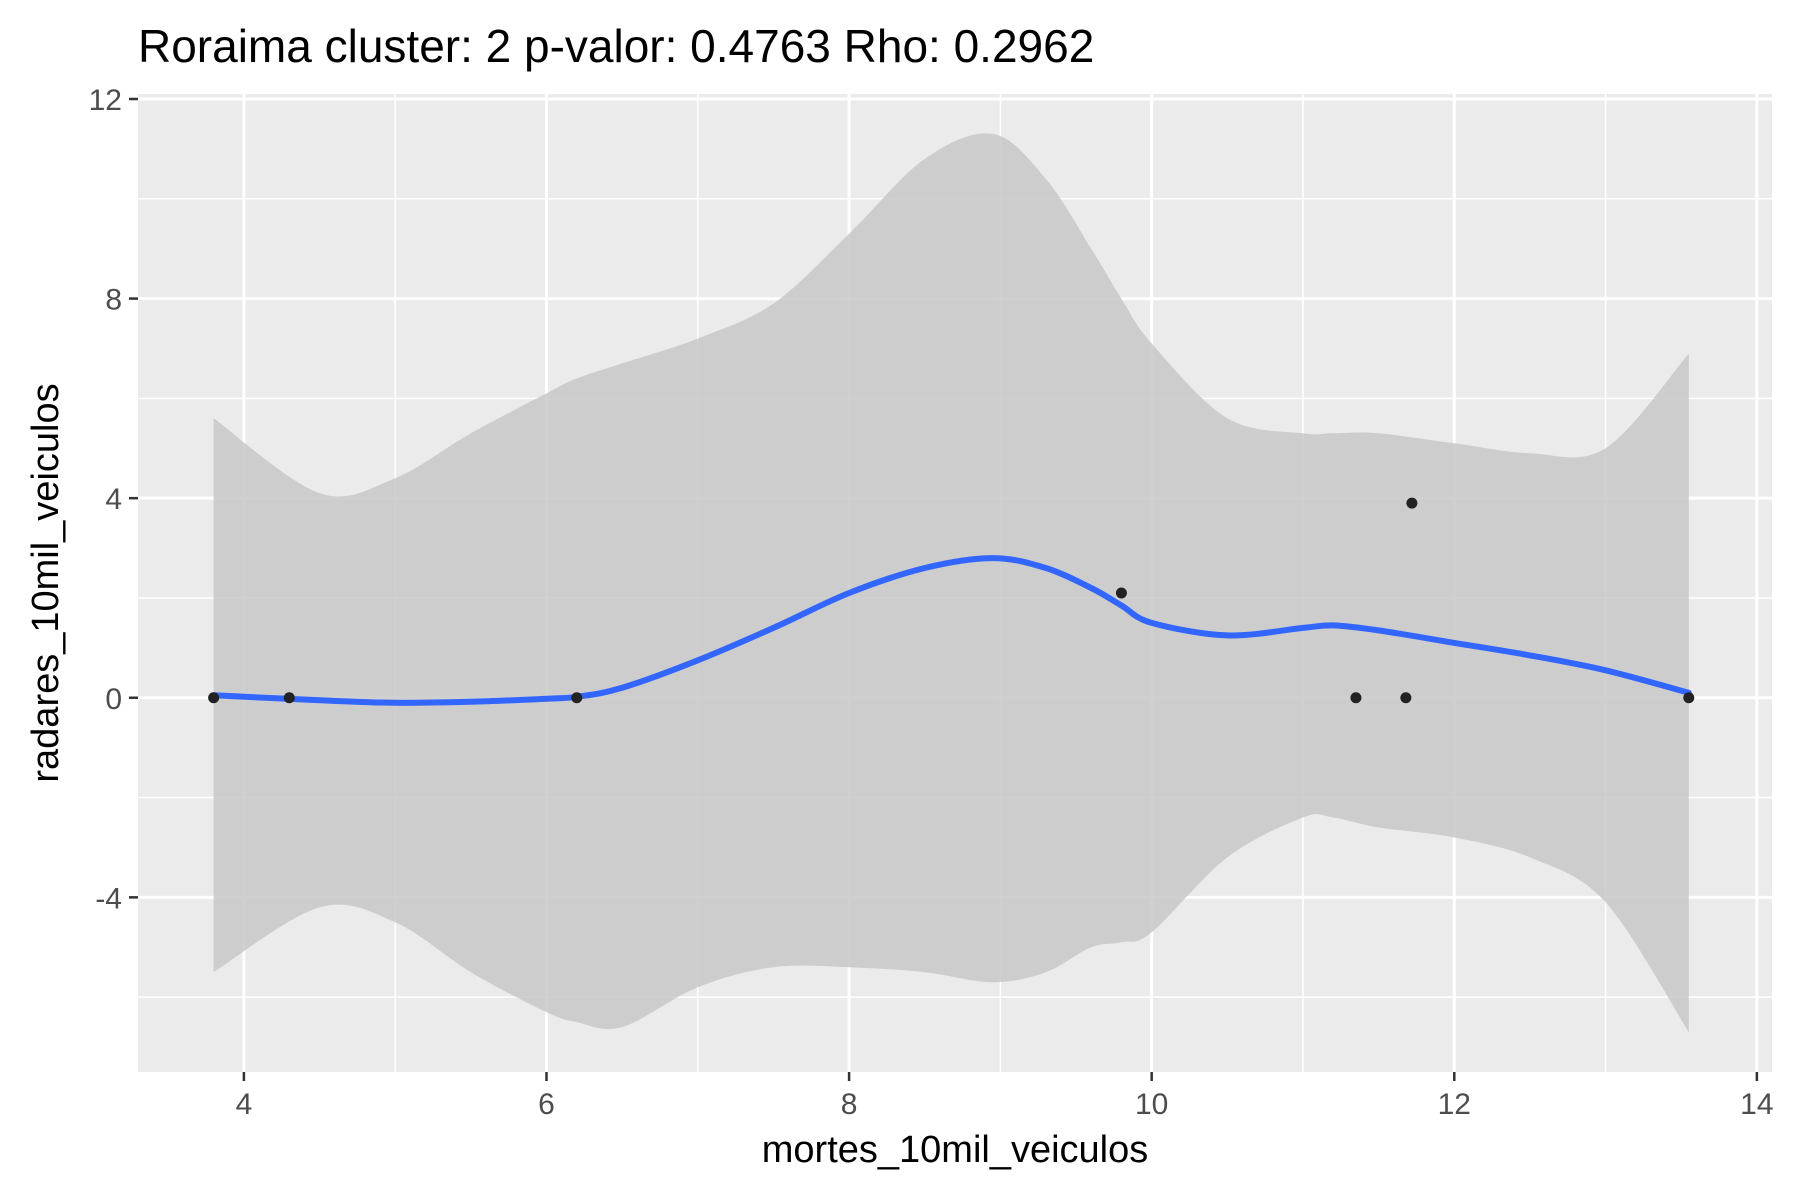  What do you see at coordinates (951, 630) in the screenshot?
I see `smooth-fit-line` at bounding box center [951, 630].